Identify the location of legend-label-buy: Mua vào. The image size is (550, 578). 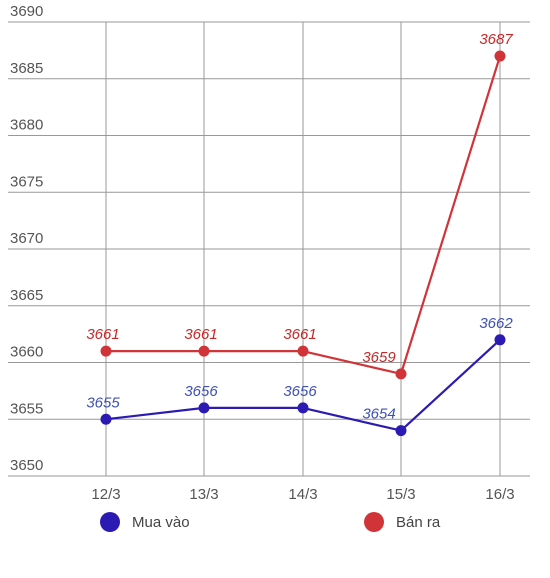
(161, 522).